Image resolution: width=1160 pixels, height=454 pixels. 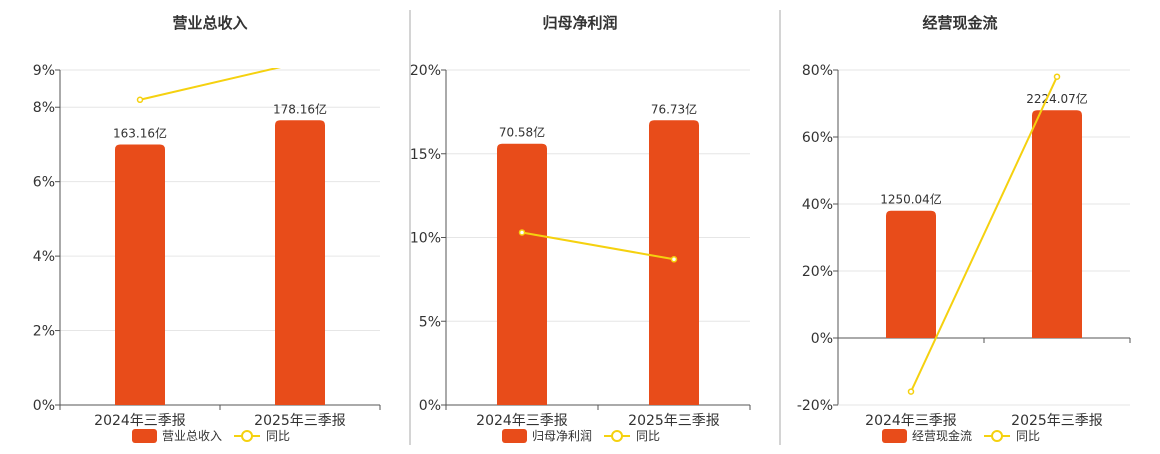 What do you see at coordinates (44, 71) in the screenshot?
I see `y-tick-label: 9%` at bounding box center [44, 71].